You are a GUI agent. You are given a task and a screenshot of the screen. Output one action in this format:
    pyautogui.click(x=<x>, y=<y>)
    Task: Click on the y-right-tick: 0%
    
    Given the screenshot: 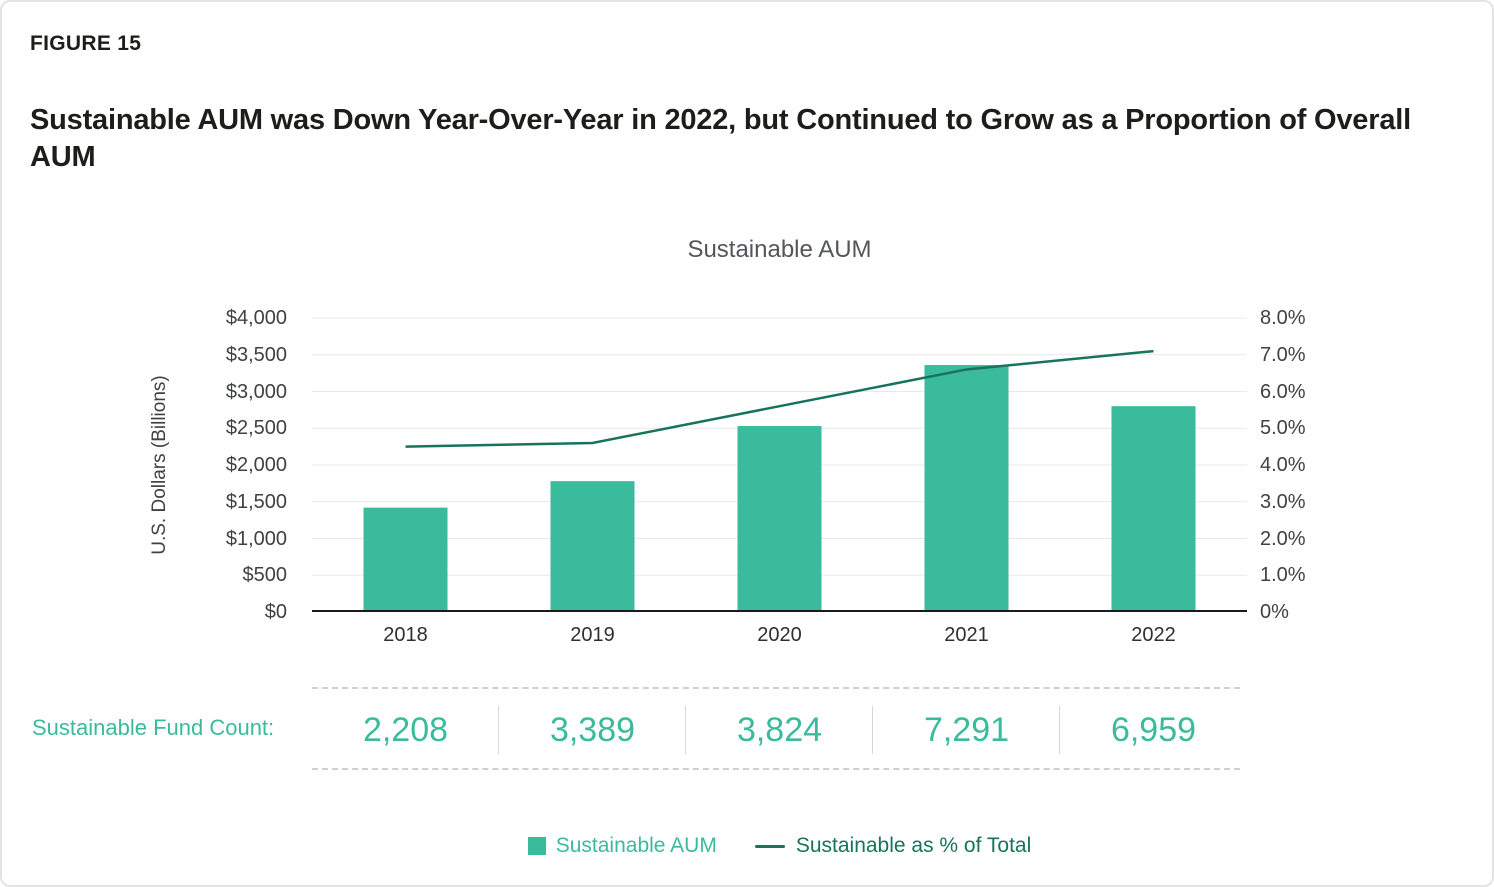 What is the action you would take?
    pyautogui.click(x=1274, y=612)
    